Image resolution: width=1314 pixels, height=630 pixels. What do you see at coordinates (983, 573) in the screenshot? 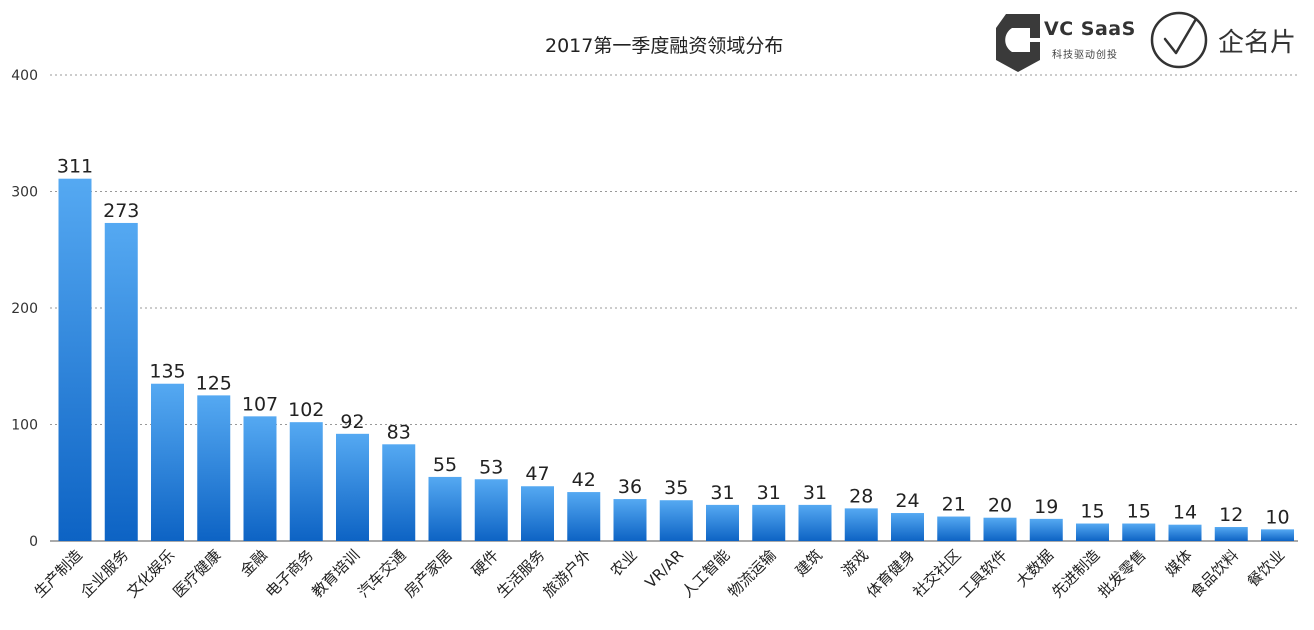
I see `x-tick-label: 工具软件` at bounding box center [983, 573].